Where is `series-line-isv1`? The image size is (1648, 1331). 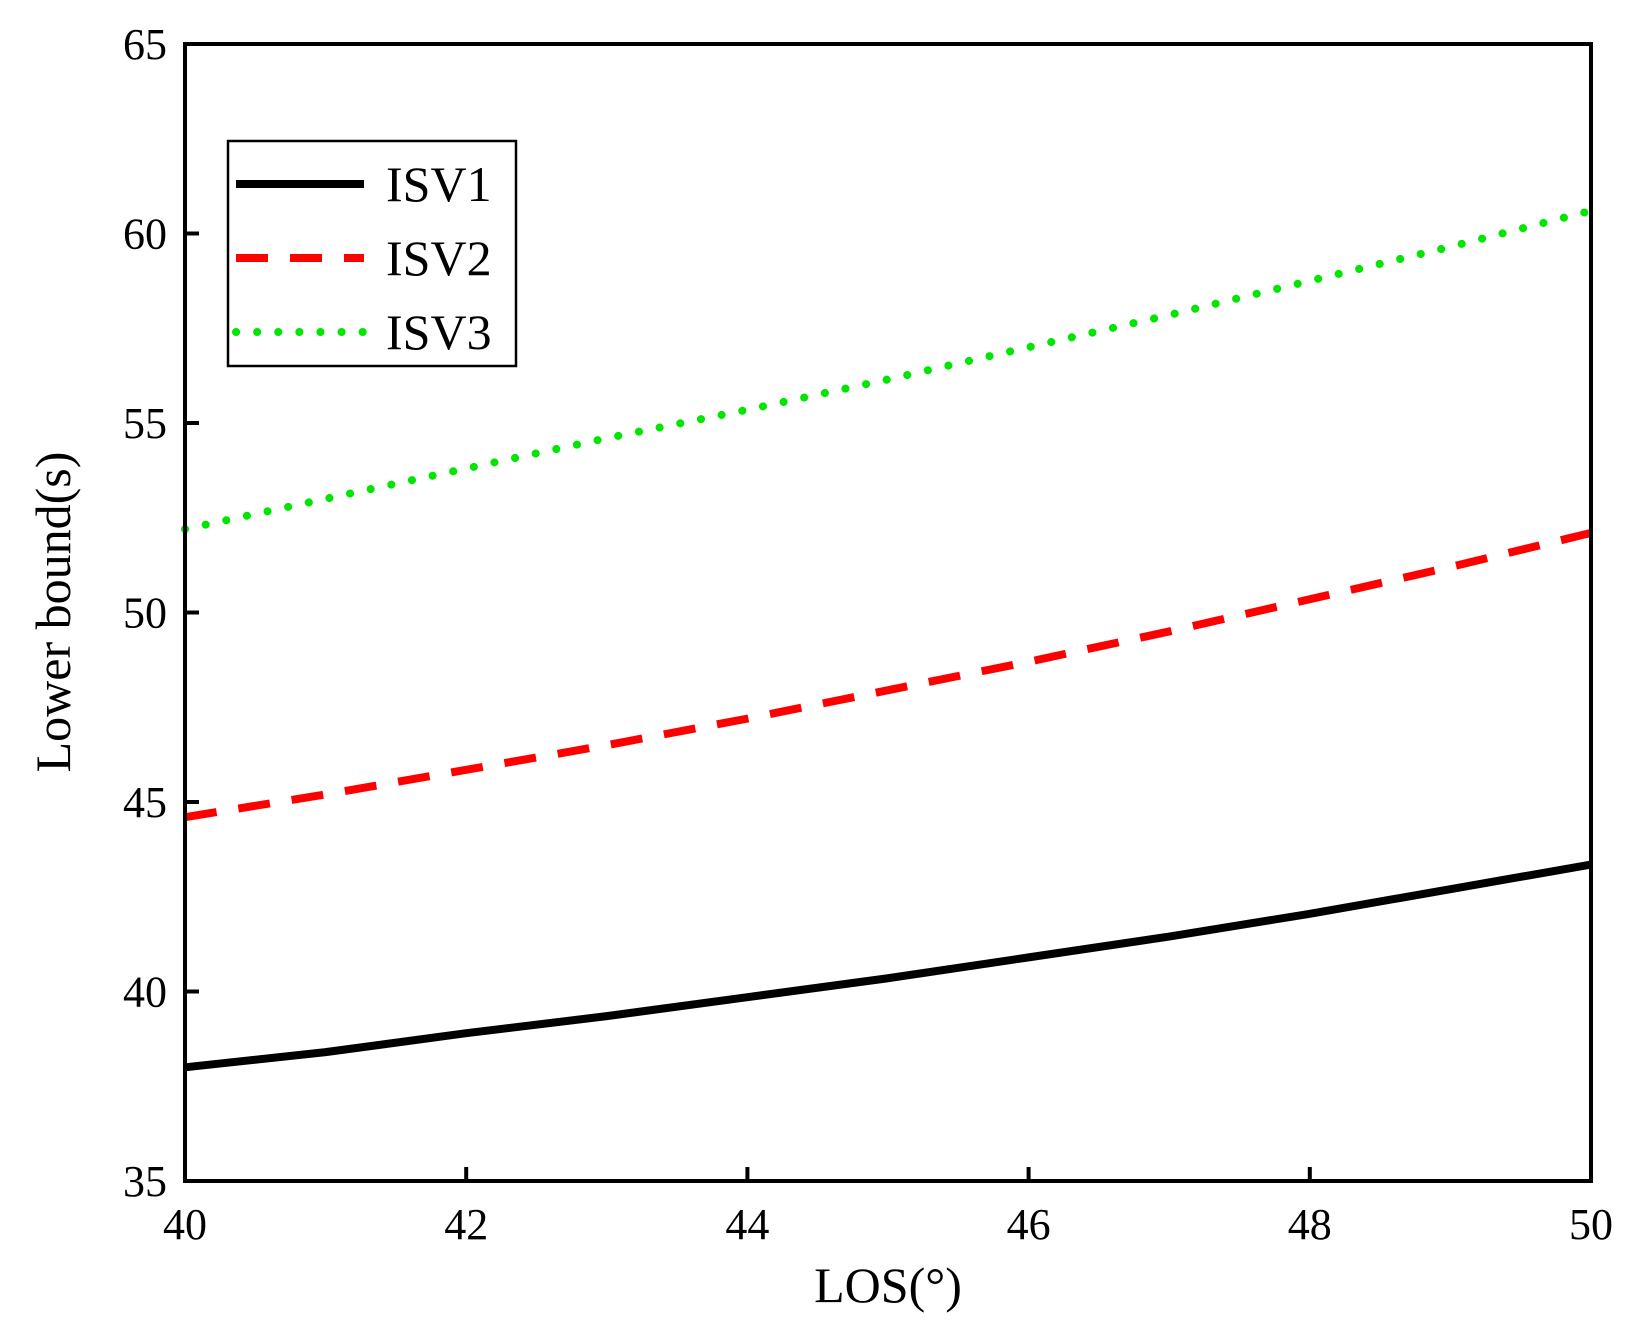
series-line-isv1 is located at coordinates (888, 966).